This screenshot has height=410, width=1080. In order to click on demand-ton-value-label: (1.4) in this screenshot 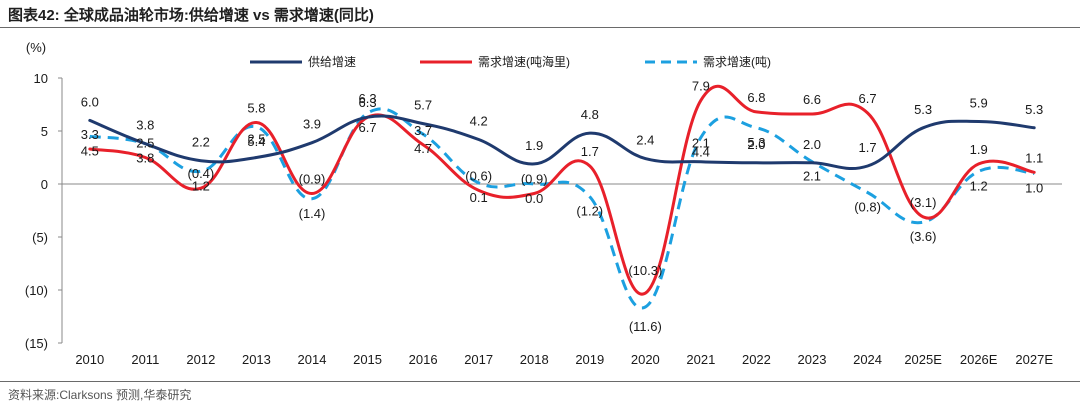, I will do `click(312, 213)`.